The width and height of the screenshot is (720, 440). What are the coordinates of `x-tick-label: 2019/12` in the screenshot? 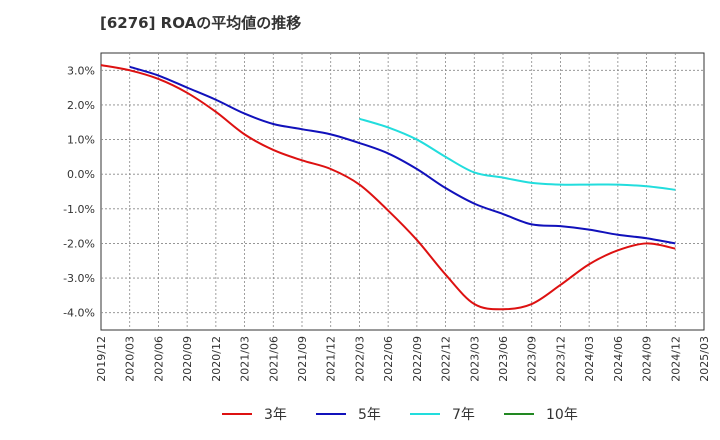 It's located at (101, 359).